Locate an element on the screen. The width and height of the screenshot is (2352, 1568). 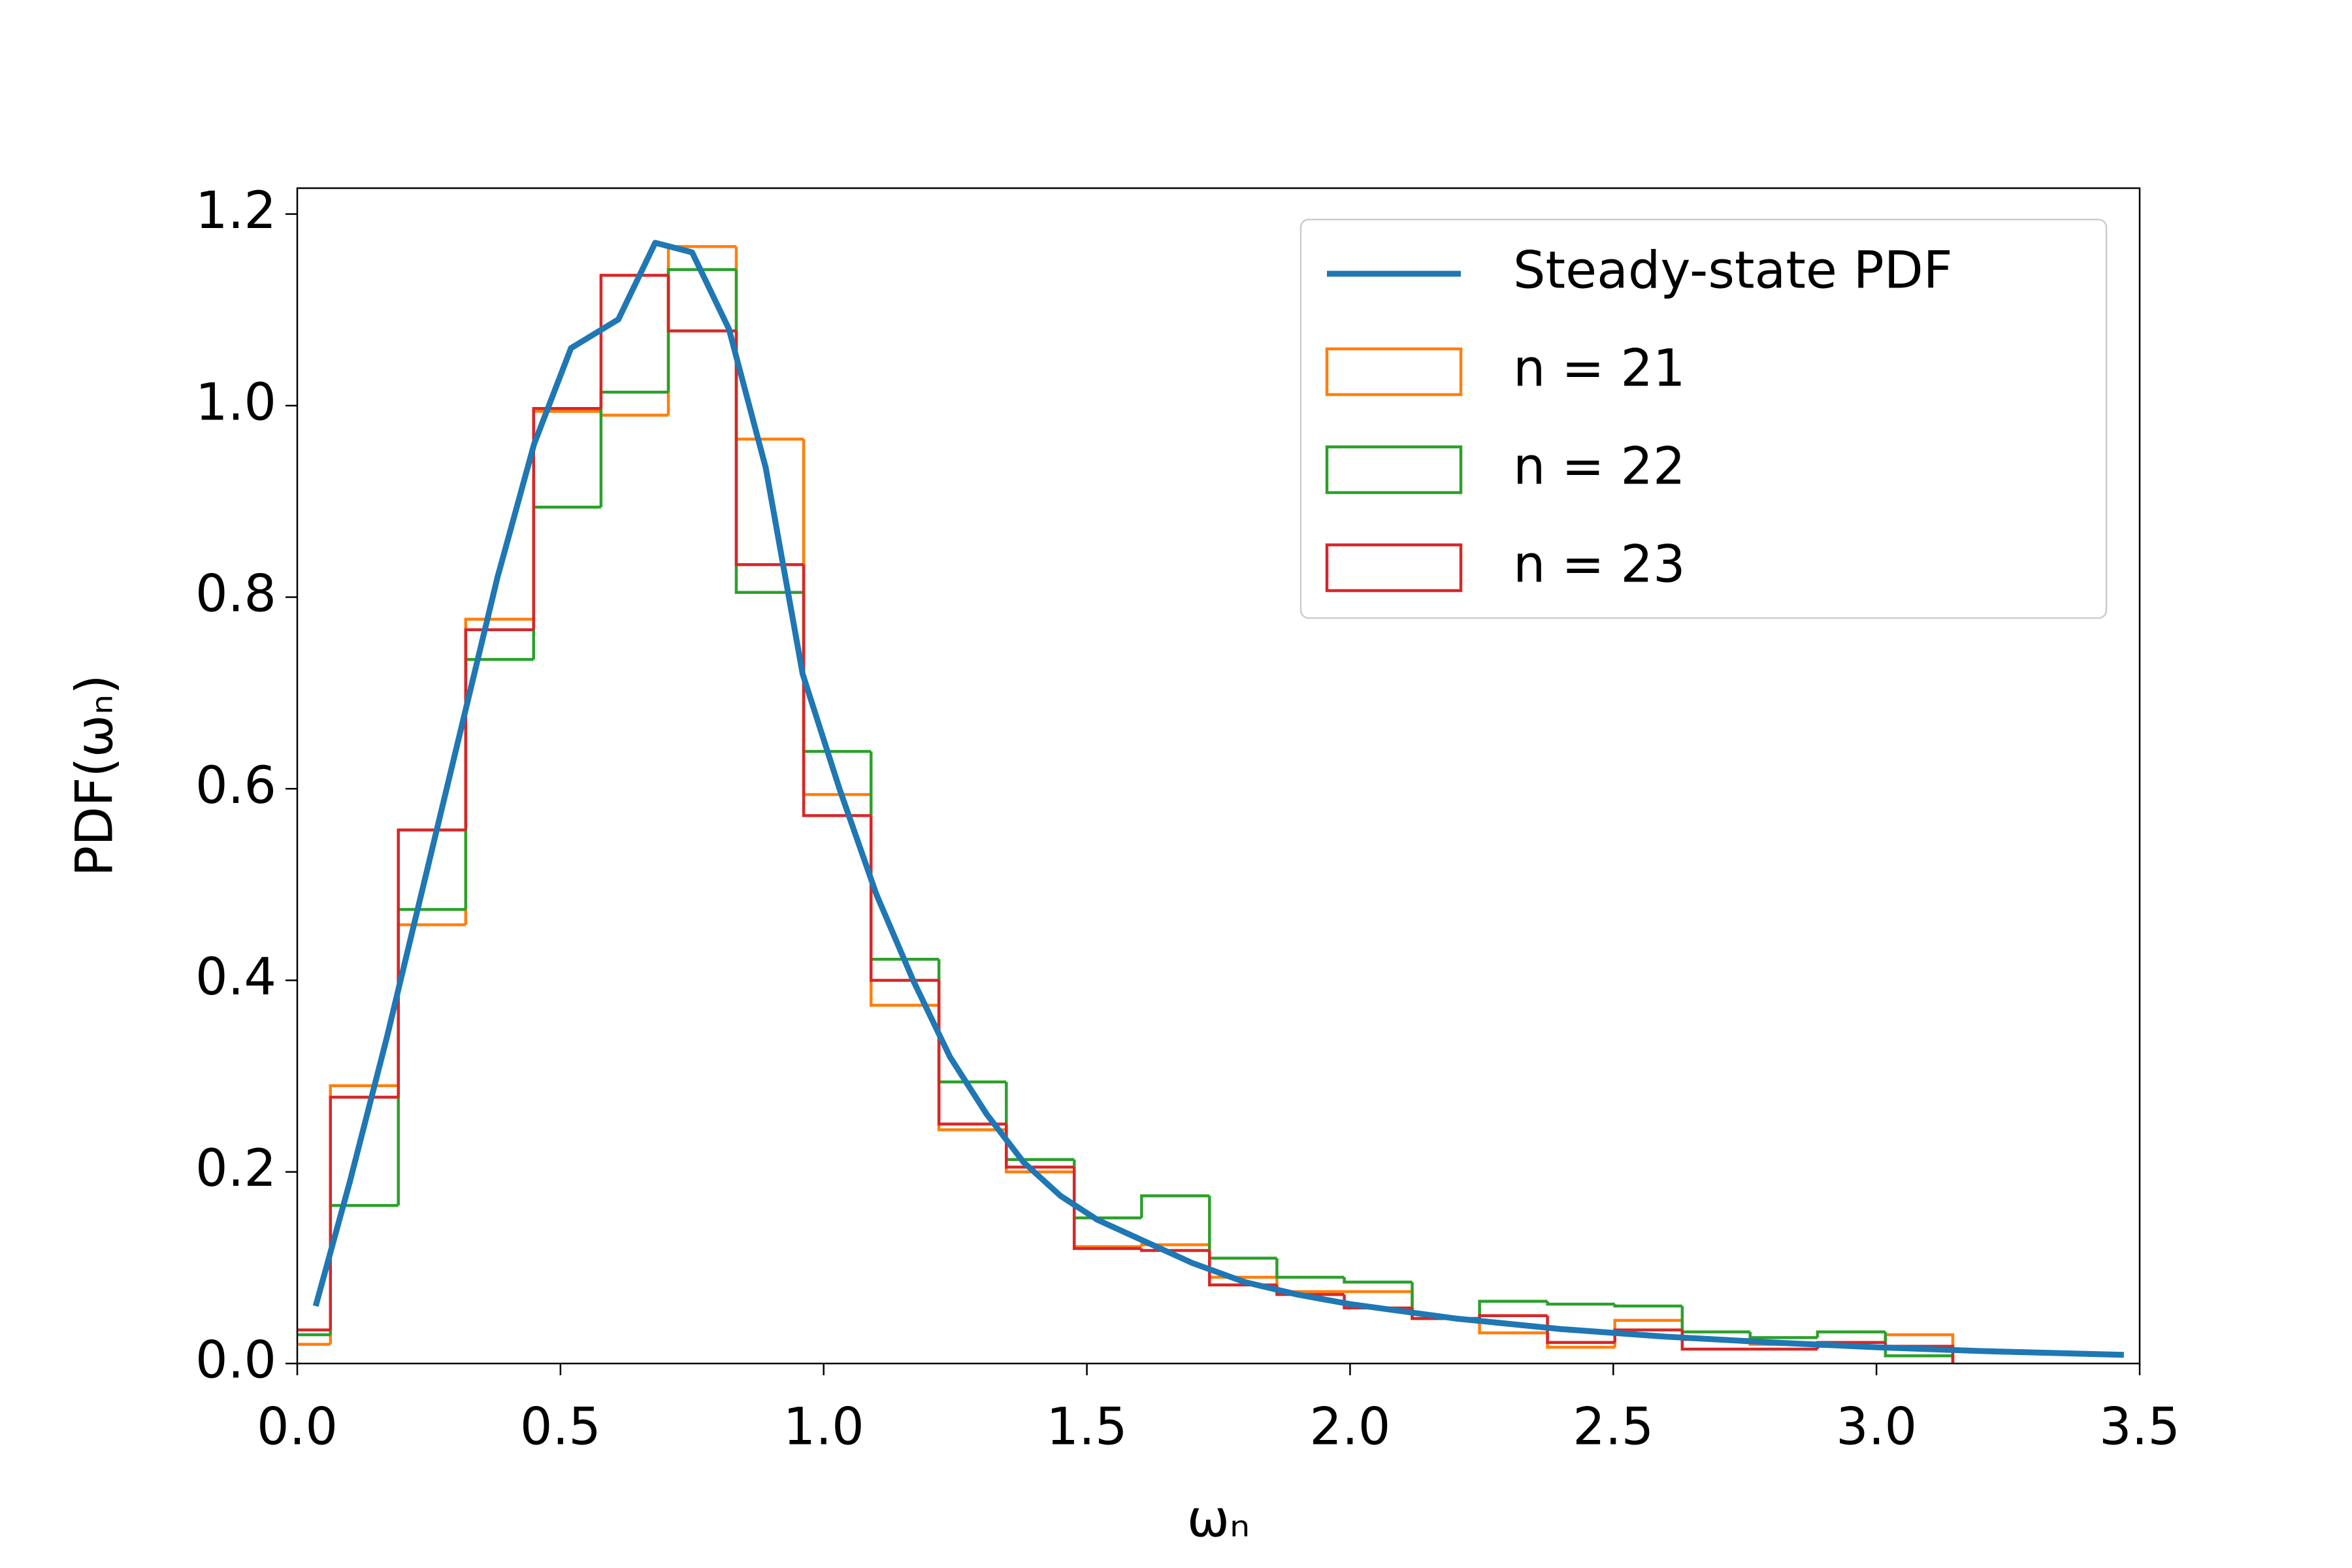
x-tick-label: 1.0 is located at coordinates (823, 1426).